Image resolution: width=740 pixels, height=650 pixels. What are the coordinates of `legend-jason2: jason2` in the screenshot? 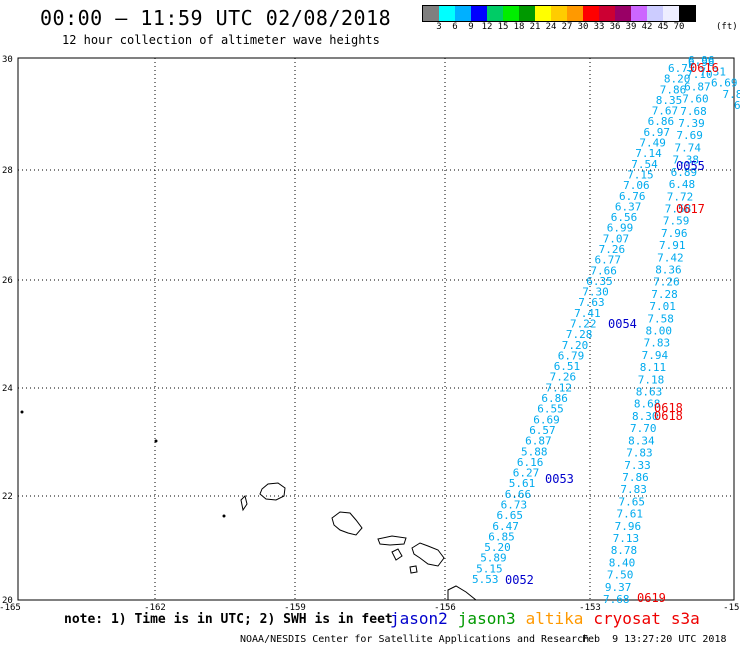 It's located at (419, 618).